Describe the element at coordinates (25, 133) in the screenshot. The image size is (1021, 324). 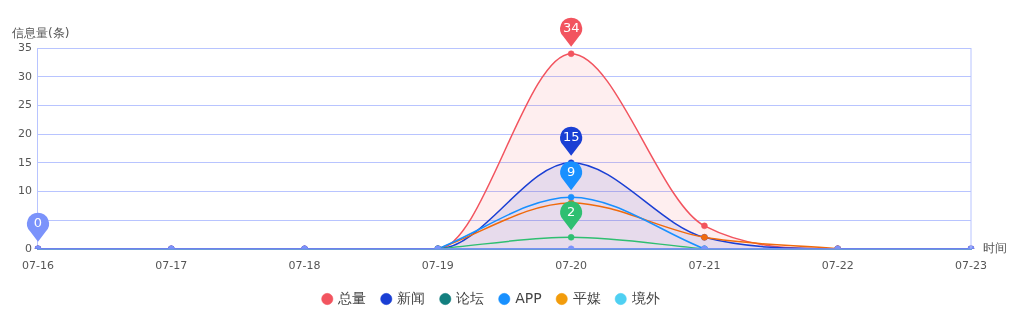
I see `y-tick-label: 20` at that location.